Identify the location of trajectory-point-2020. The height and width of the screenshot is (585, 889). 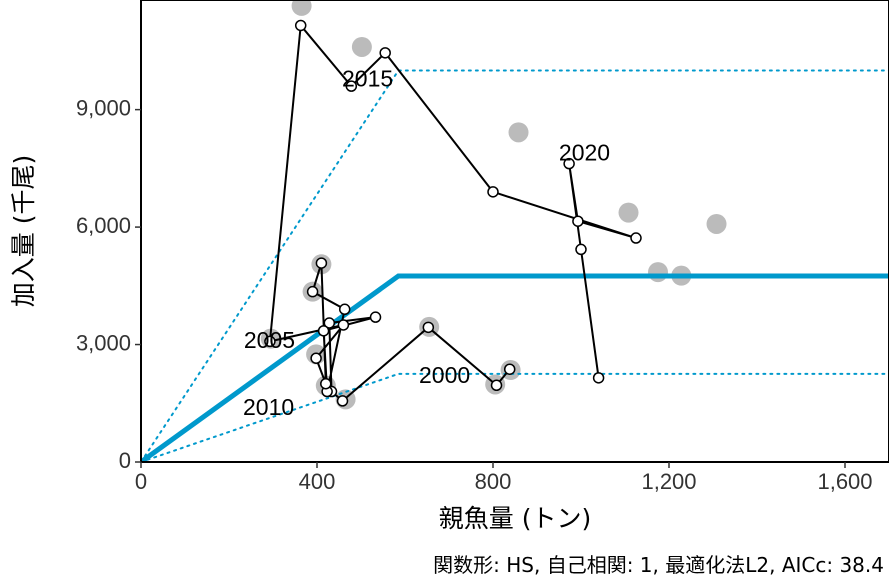
(569, 163).